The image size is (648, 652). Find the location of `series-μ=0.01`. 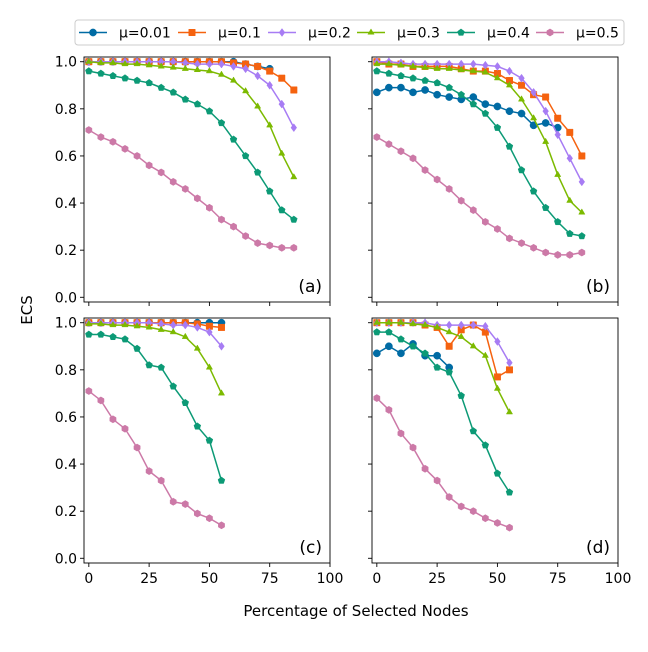

series-μ=0.01 is located at coordinates (467, 107).